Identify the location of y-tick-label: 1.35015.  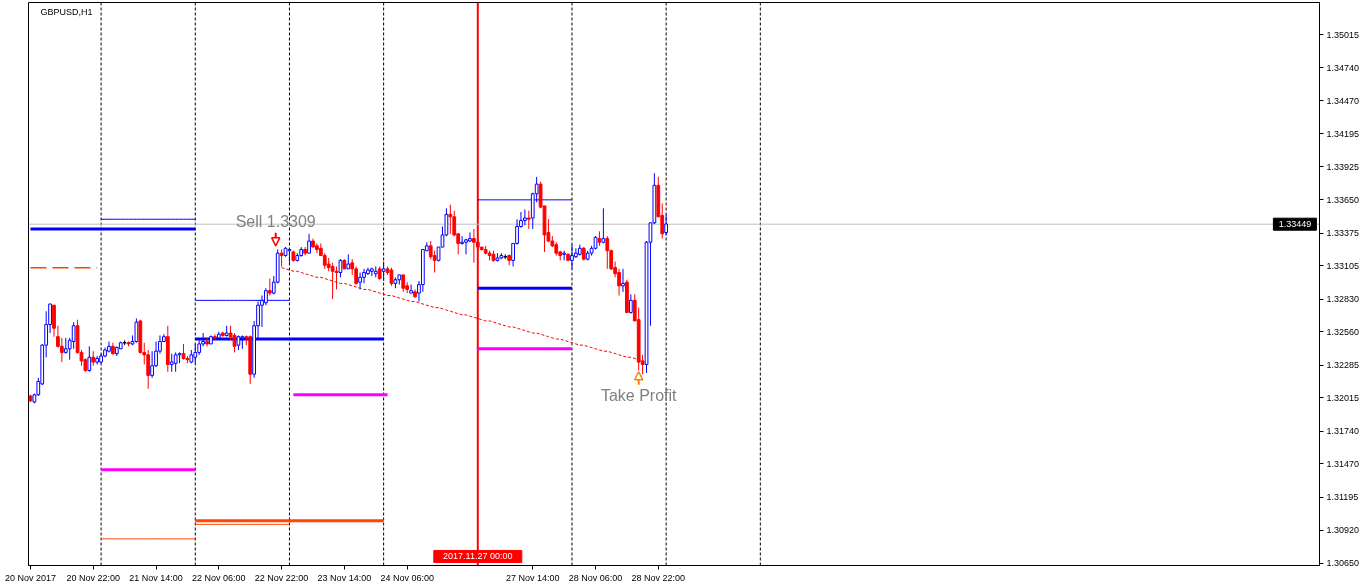
(1343, 34).